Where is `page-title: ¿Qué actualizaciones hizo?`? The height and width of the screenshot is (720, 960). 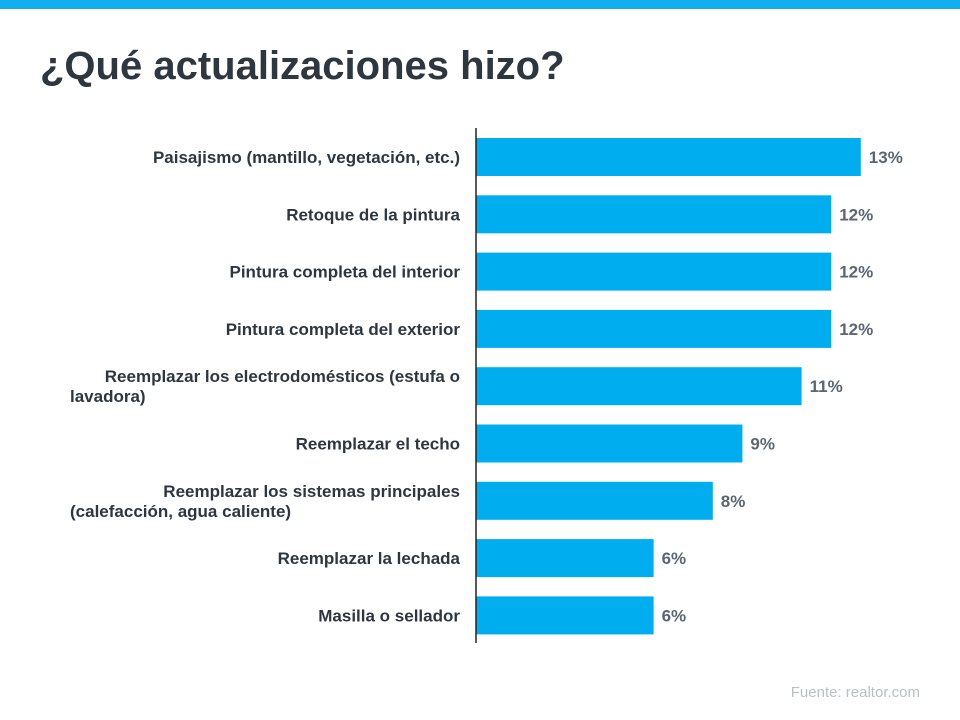 page-title: ¿Qué actualizaciones hizo? is located at coordinates (302, 66).